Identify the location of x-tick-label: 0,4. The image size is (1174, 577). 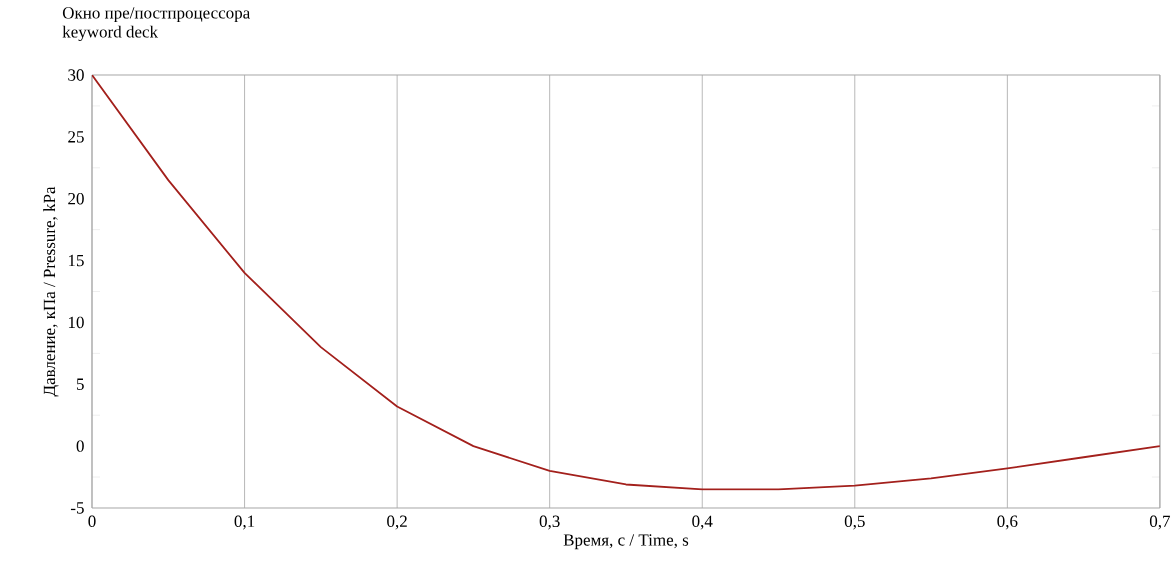
(702, 522).